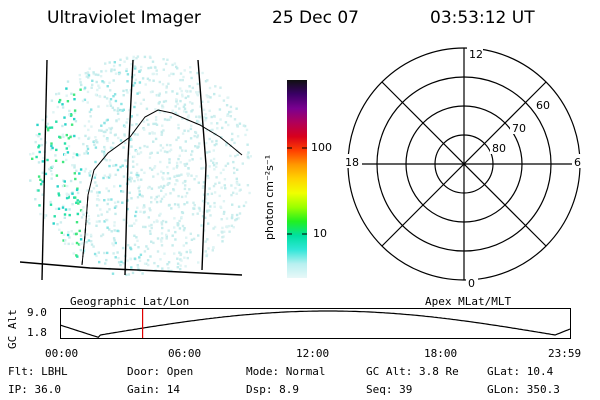 This screenshot has height=400, width=600. What do you see at coordinates (441, 353) in the screenshot?
I see `xtick-1800: 18:00` at bounding box center [441, 353].